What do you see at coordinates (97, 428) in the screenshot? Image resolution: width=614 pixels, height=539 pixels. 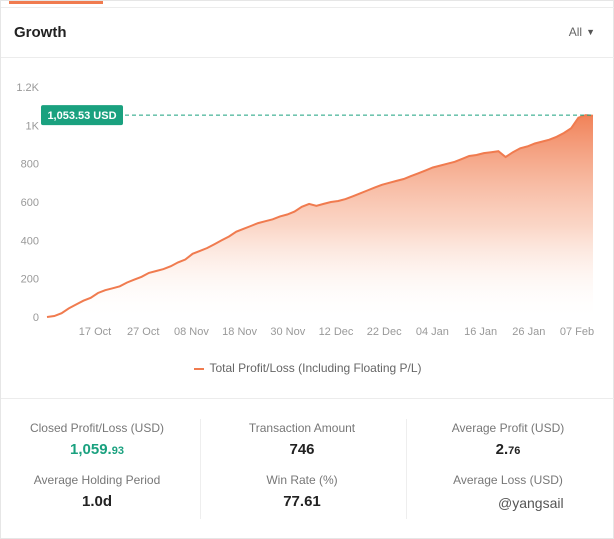 I see `stat-label: Closed Profit/Loss (USD)` at bounding box center [97, 428].